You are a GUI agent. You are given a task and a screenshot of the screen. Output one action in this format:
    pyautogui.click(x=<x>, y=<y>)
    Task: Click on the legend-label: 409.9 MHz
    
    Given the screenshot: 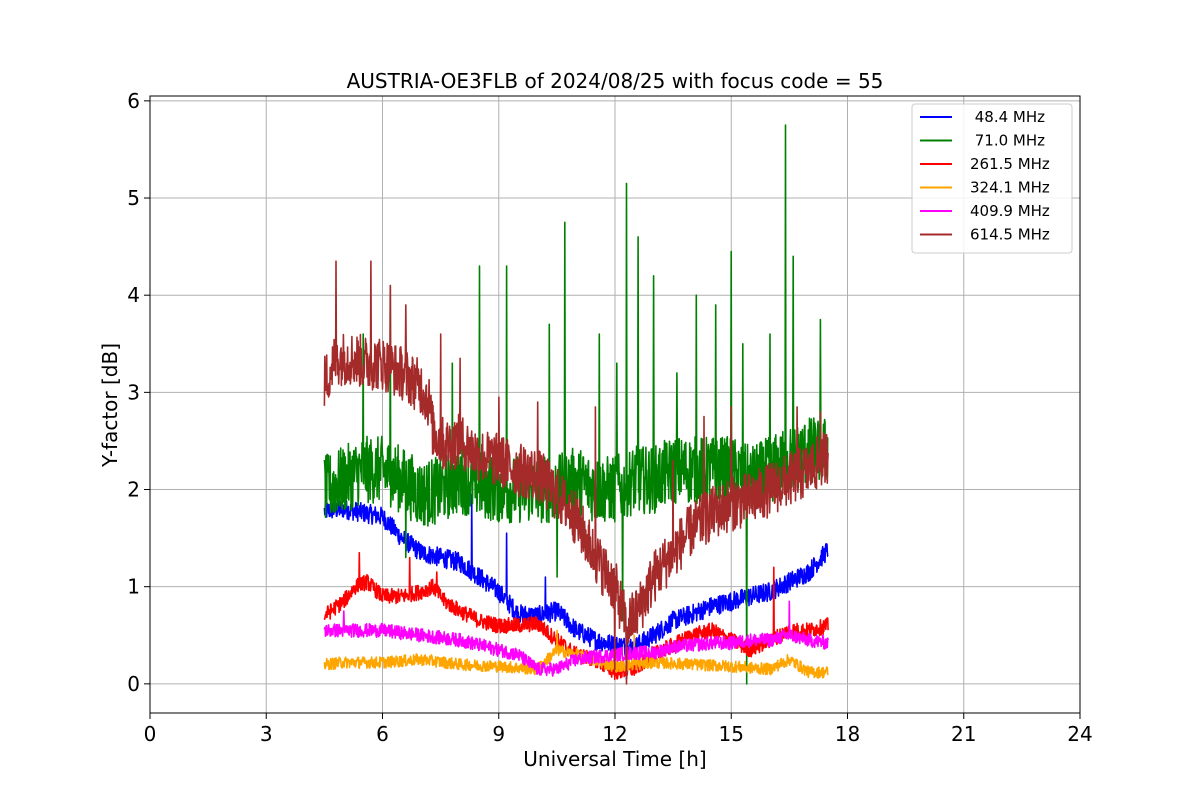 What is the action you would take?
    pyautogui.click(x=1010, y=211)
    